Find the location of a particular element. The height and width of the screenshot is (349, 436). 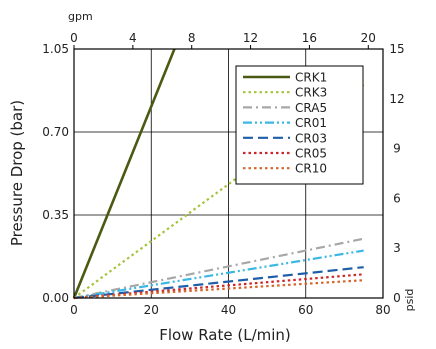

y2-tick-label: 6 is located at coordinates (397, 198).